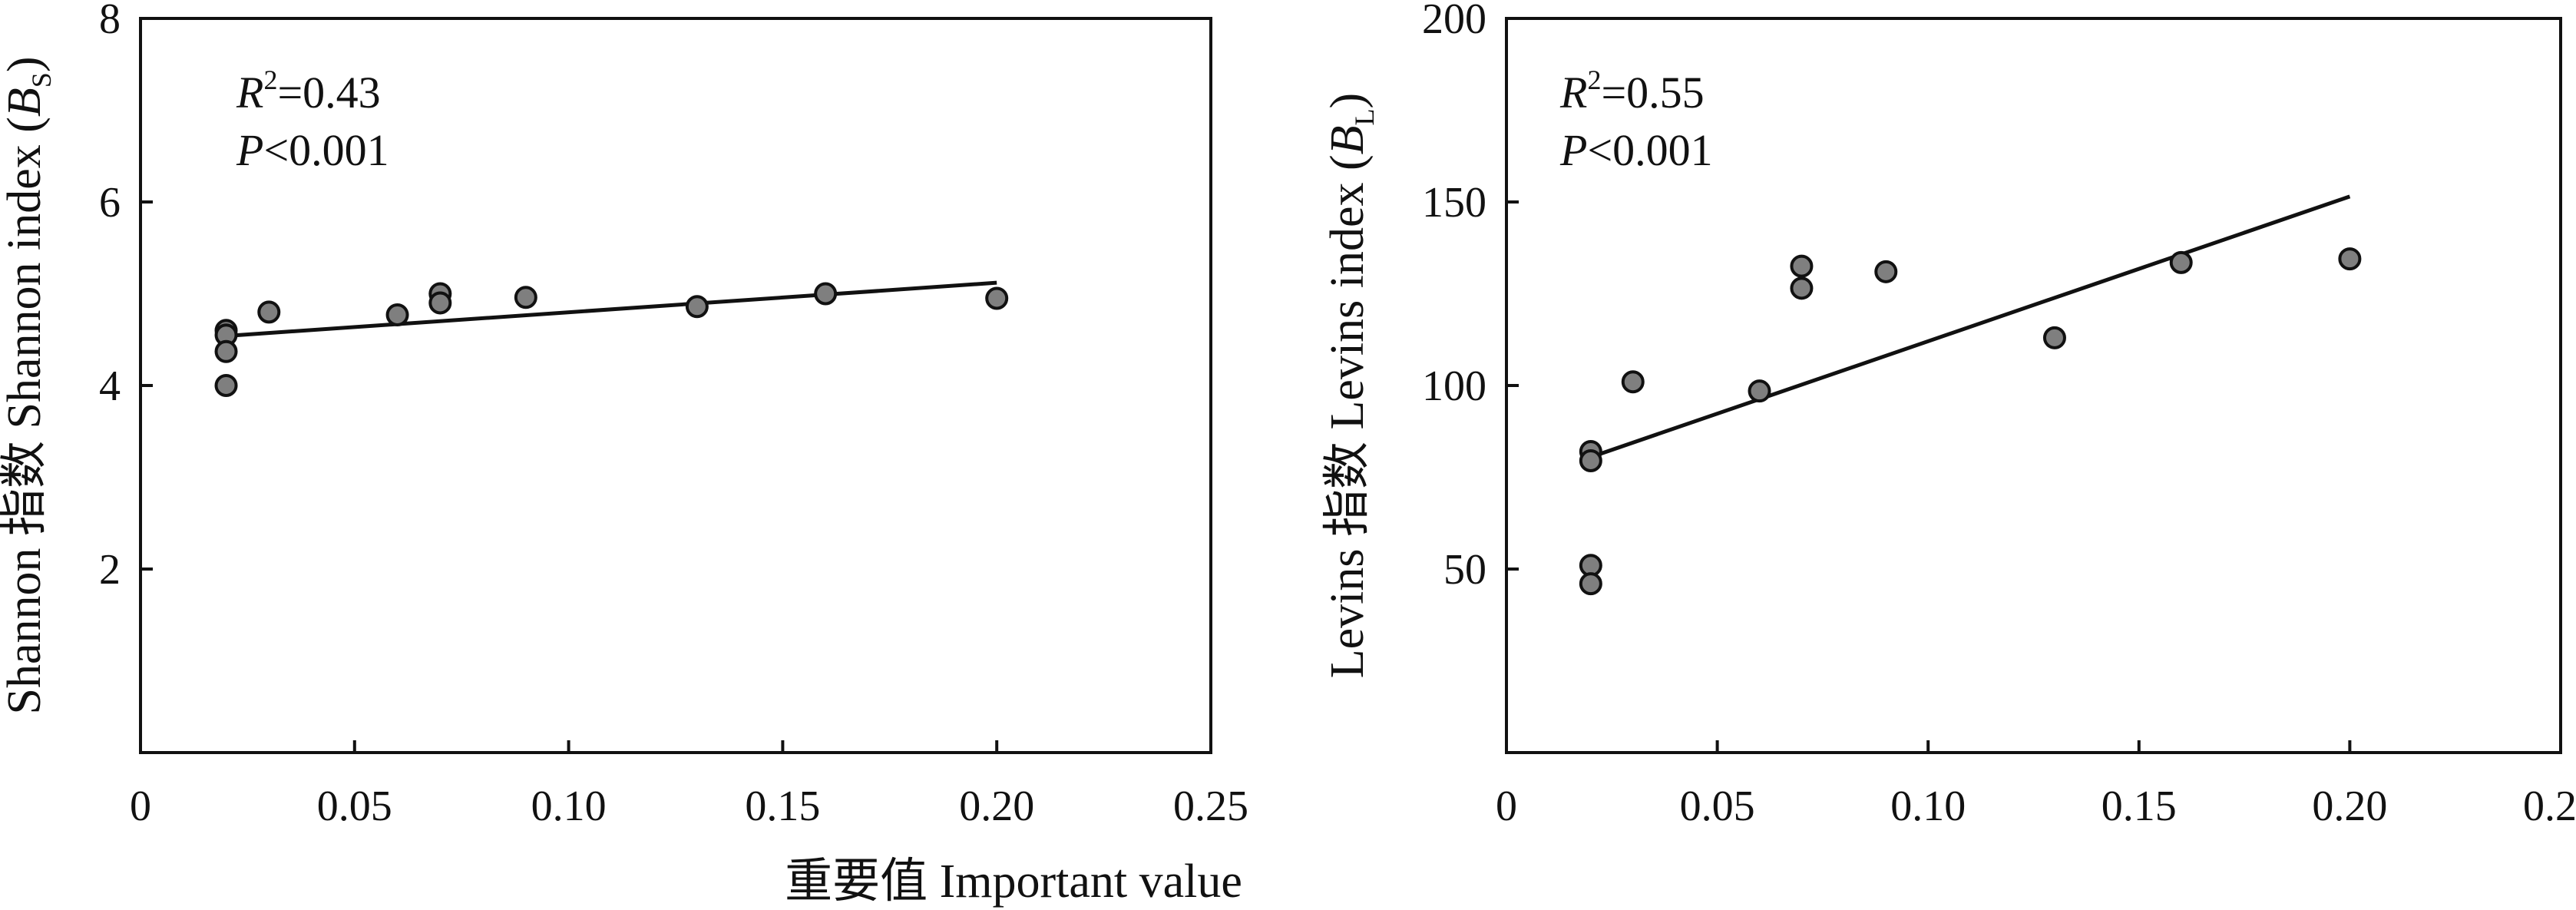 Image resolution: width=2576 pixels, height=910 pixels. What do you see at coordinates (1454, 21) in the screenshot?
I see `y-tick-label: 200` at bounding box center [1454, 21].